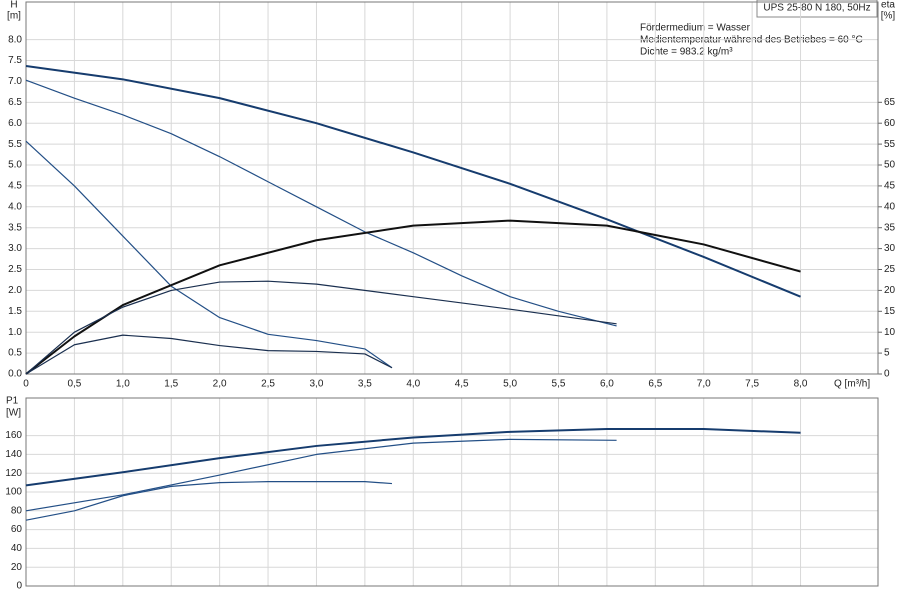 The image size is (900, 600). What do you see at coordinates (17, 510) in the screenshot?
I see `y-tick-label: 80` at bounding box center [17, 510].